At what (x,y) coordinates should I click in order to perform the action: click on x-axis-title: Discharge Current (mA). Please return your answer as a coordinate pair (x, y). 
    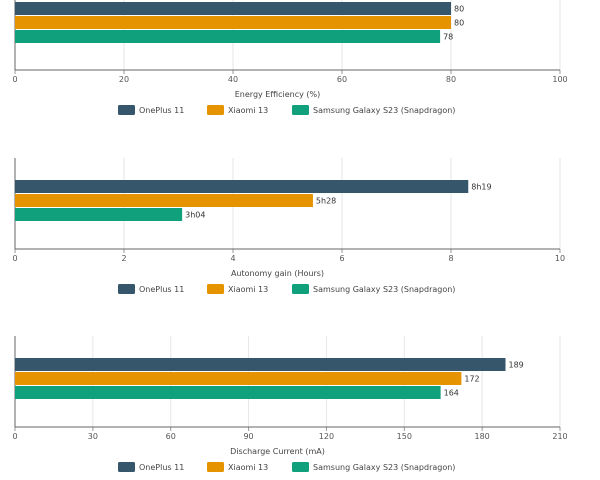
    Looking at the image, I should click on (277, 451).